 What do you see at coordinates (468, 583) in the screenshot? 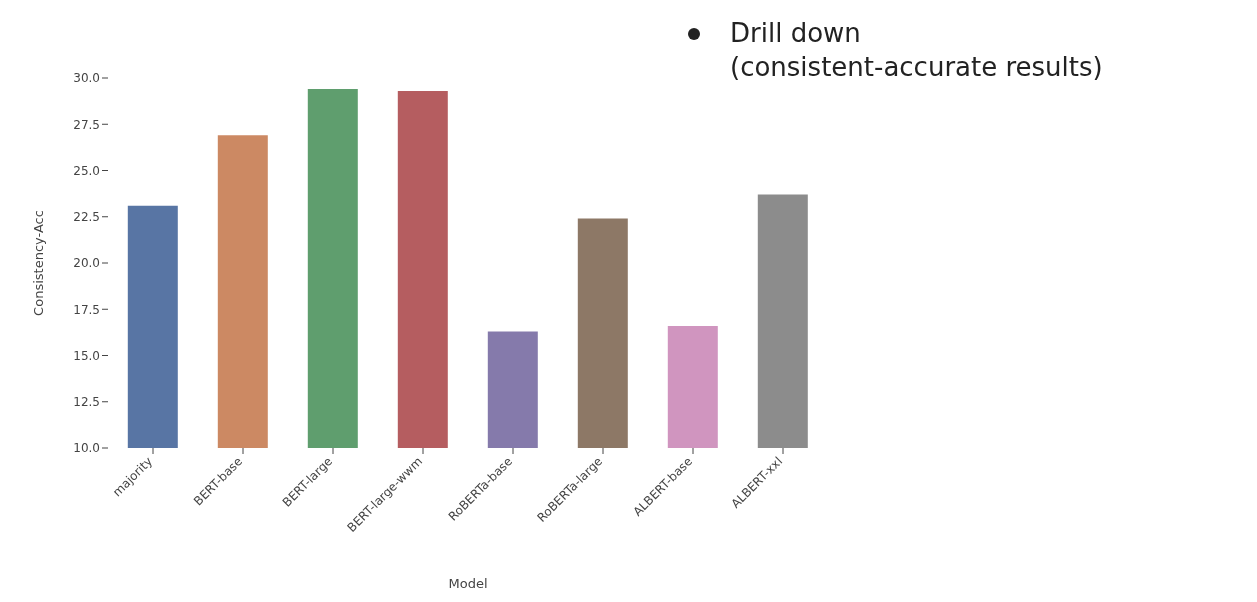
I see `x-axis-title: Model` at bounding box center [468, 583].